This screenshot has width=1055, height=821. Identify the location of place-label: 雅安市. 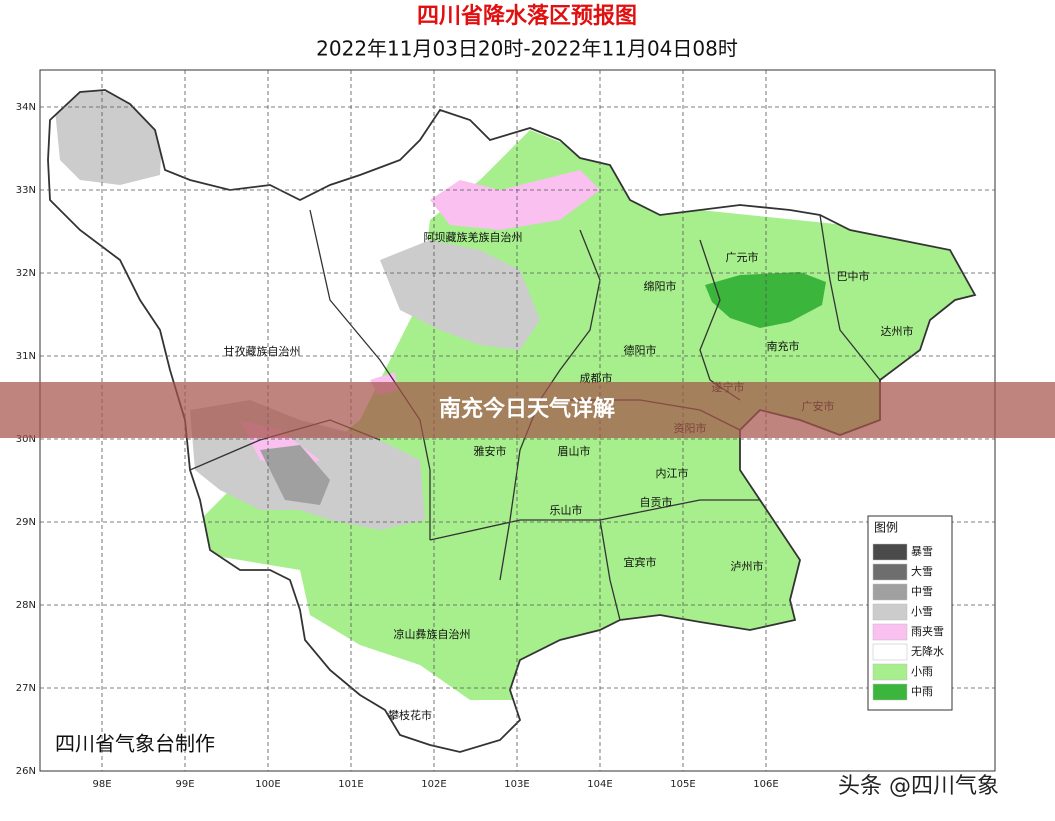
(490, 451).